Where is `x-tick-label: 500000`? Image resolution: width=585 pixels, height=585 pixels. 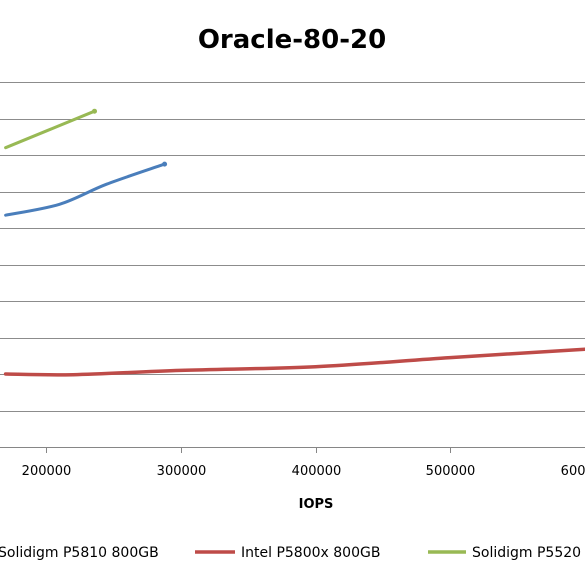 x-tick-label: 500000 is located at coordinates (451, 471).